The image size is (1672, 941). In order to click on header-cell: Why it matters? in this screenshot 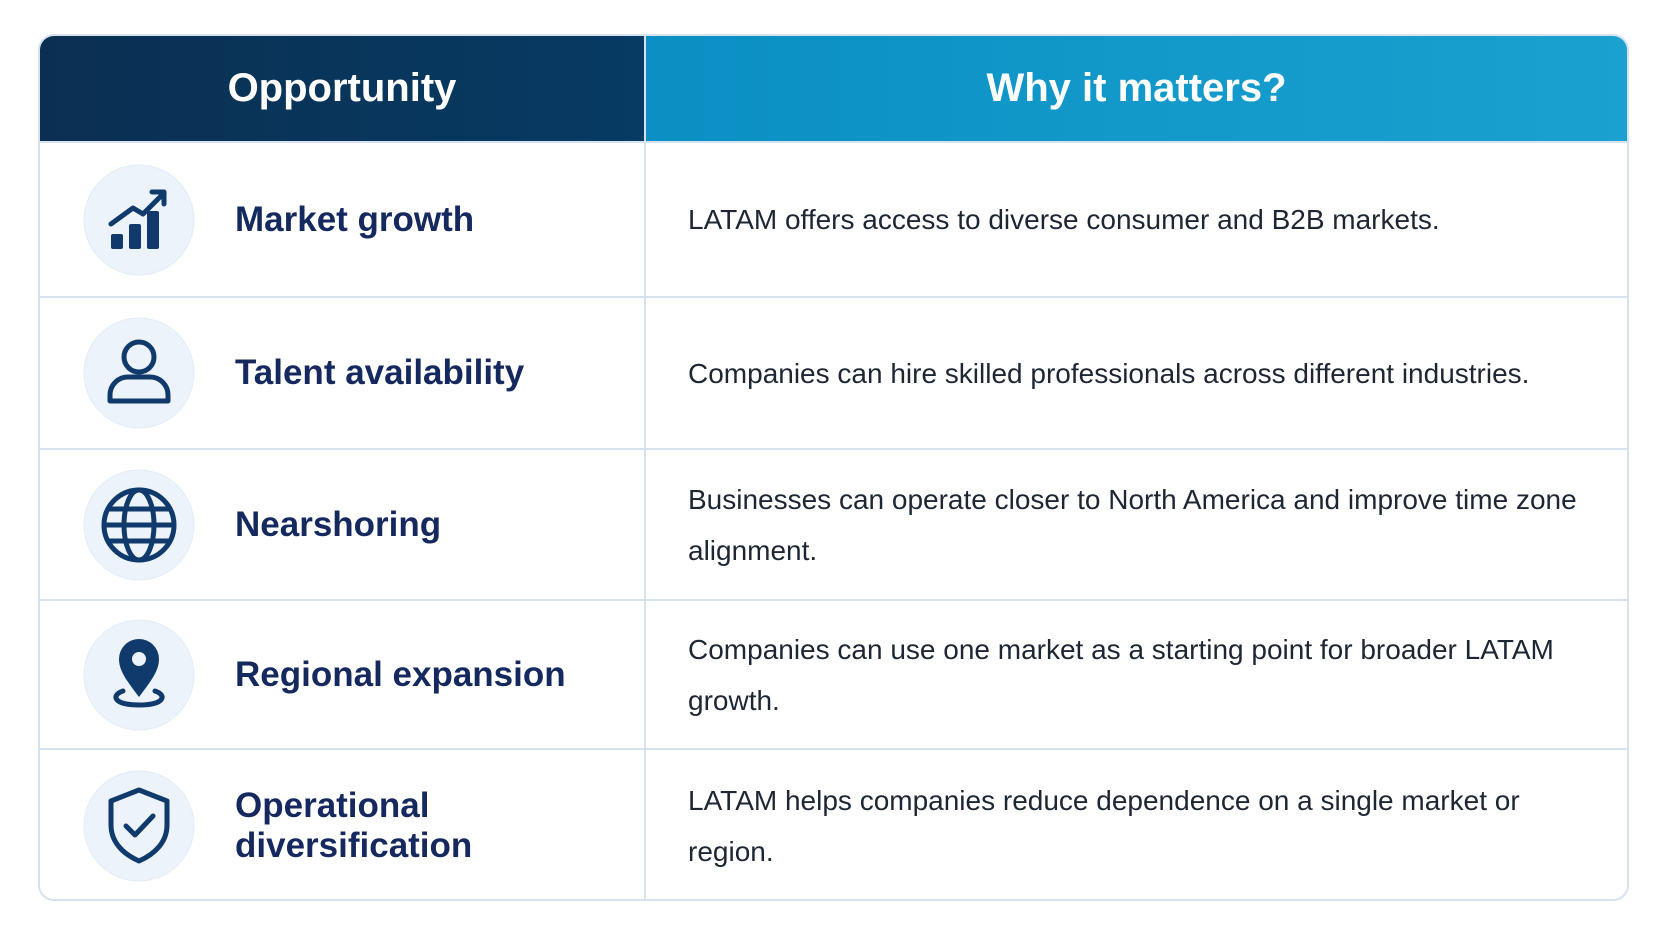, I will do `click(1135, 88)`.